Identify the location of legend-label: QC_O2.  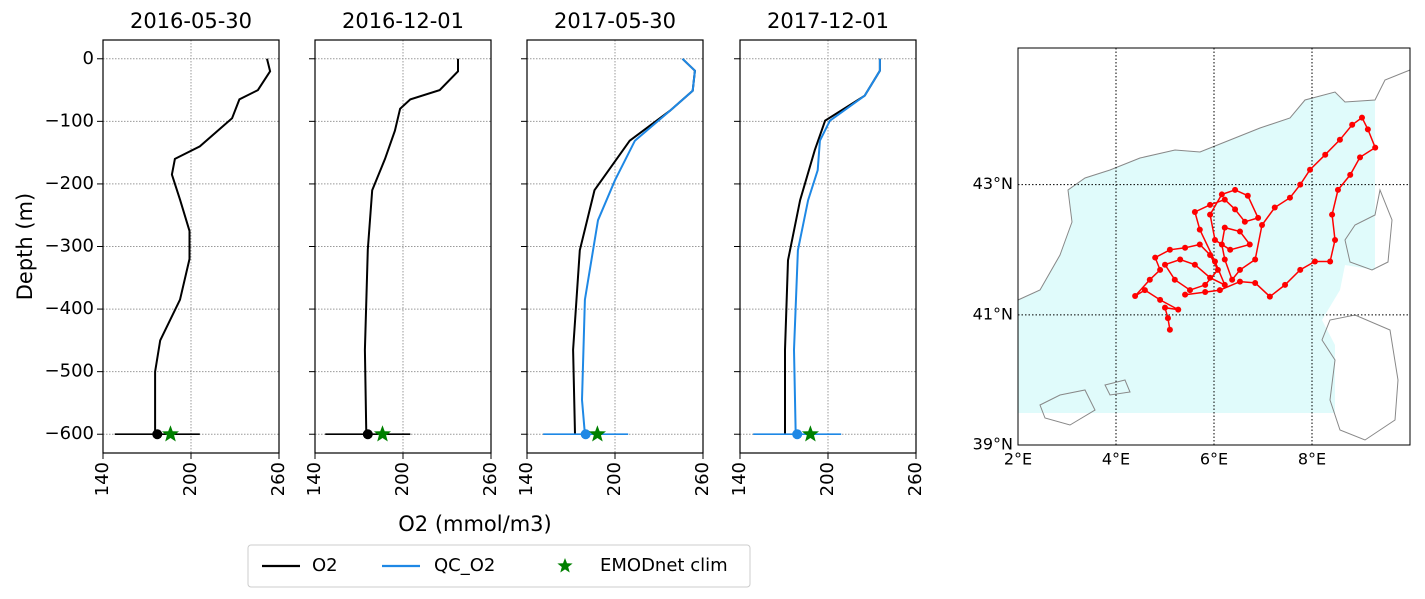
(464, 565).